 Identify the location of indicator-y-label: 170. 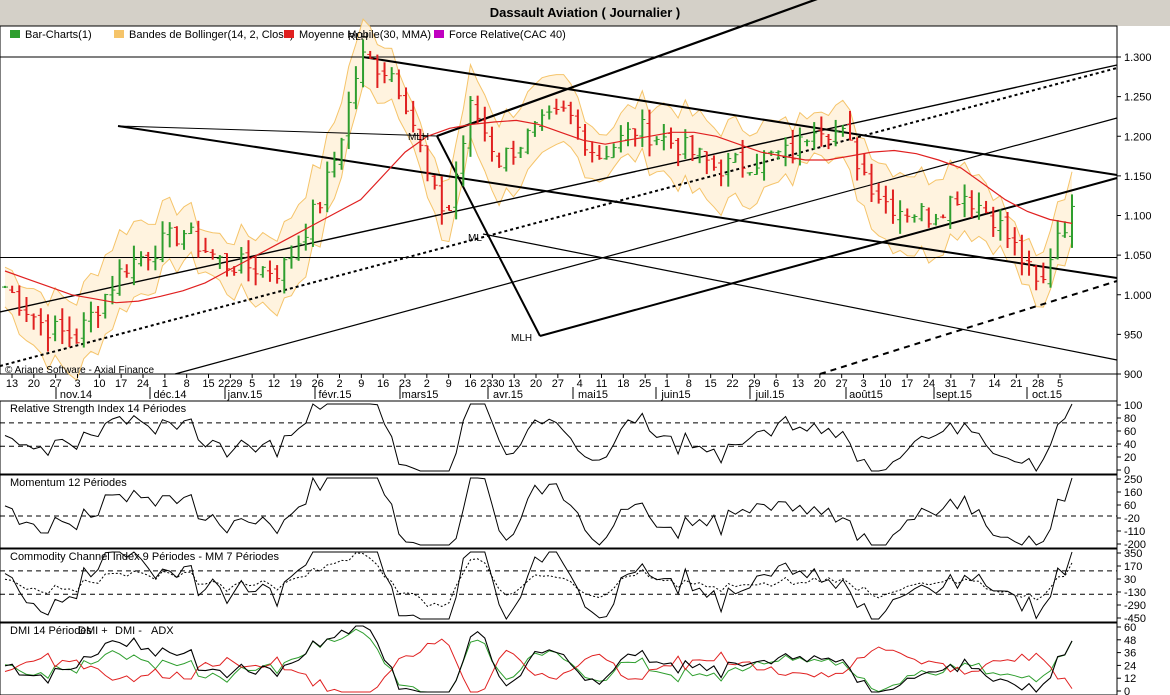
(1133, 567).